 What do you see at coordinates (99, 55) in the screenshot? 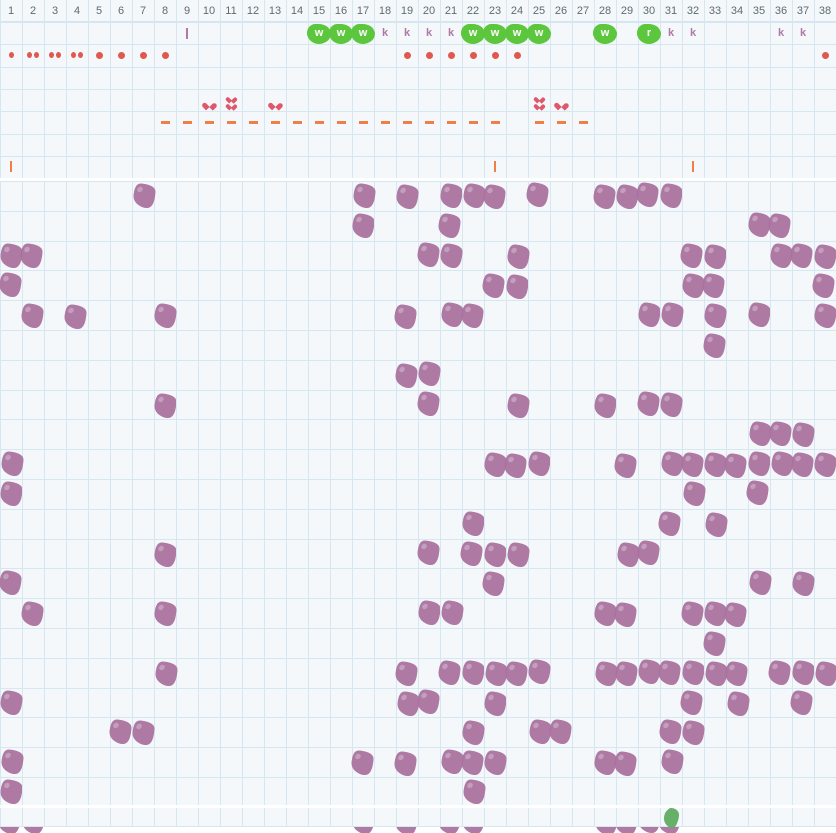
I see `marker-dots-col5` at bounding box center [99, 55].